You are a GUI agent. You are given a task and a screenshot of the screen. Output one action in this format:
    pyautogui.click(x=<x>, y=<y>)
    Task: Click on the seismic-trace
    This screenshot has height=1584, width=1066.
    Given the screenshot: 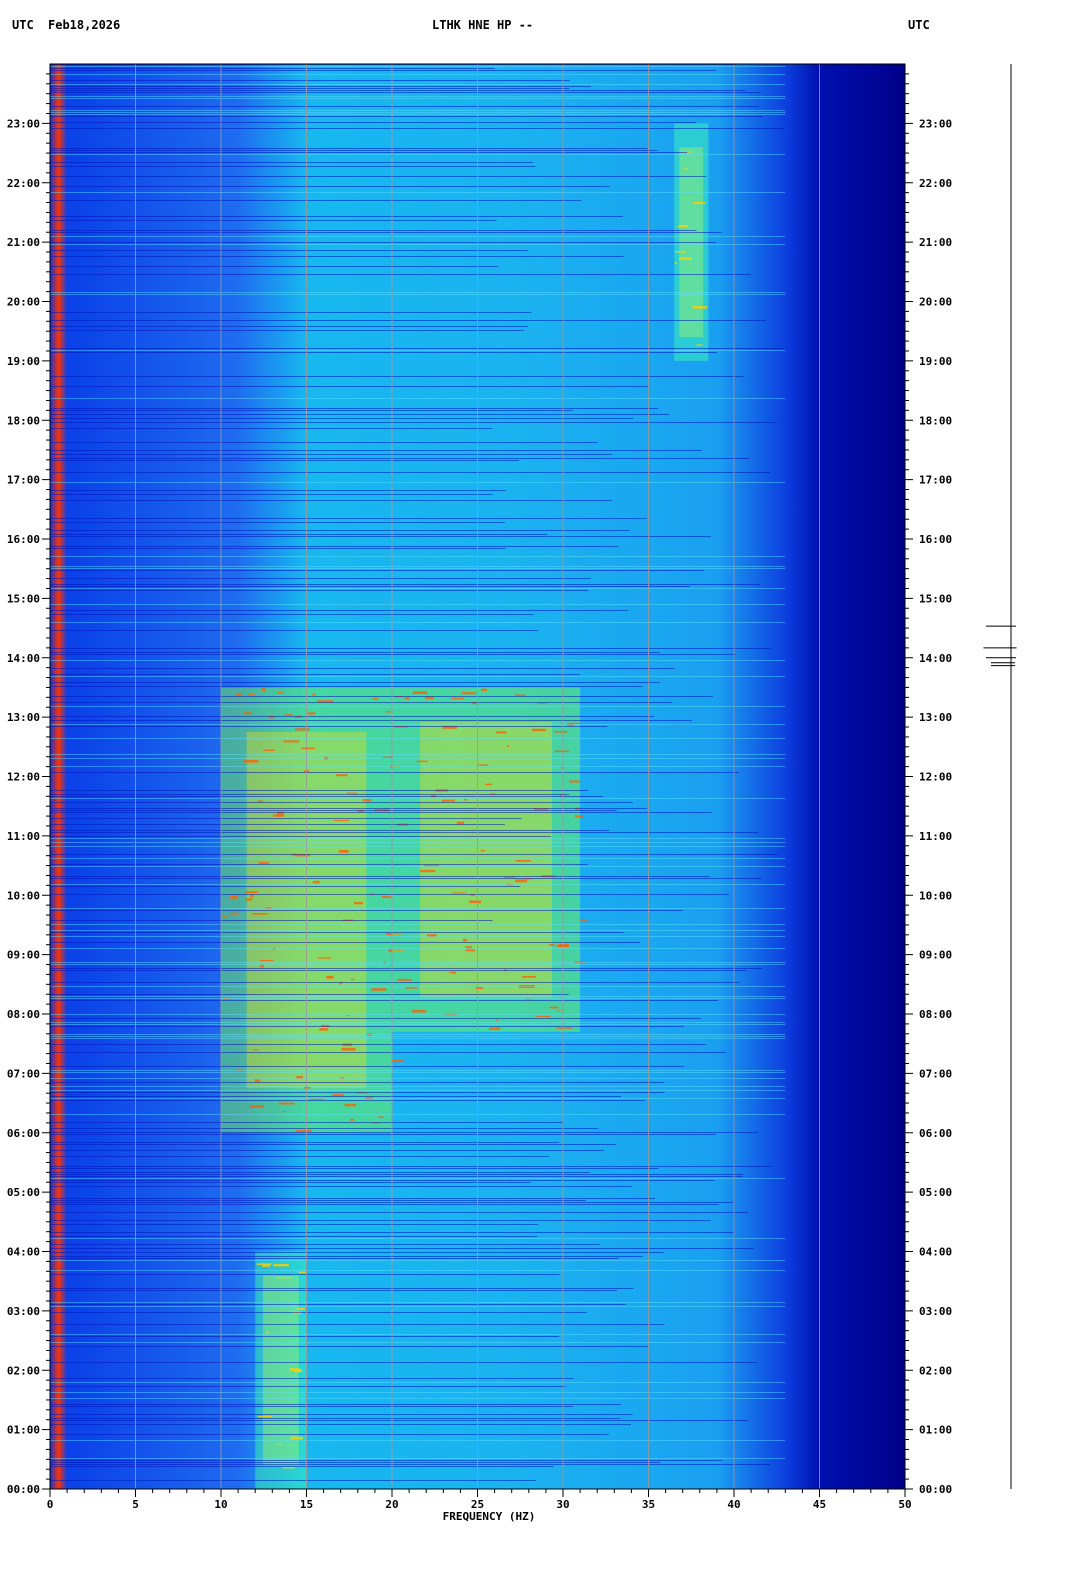 What is the action you would take?
    pyautogui.click(x=1000, y=776)
    